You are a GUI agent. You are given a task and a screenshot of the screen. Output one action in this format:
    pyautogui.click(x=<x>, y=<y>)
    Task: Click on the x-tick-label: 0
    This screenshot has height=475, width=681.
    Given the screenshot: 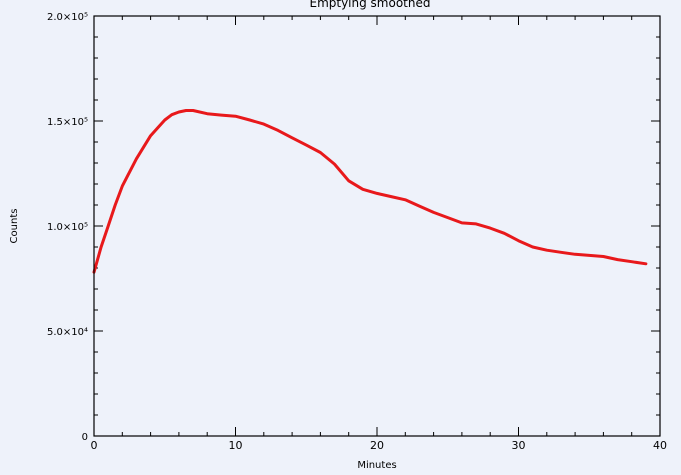 What is the action you would take?
    pyautogui.click(x=94, y=445)
    